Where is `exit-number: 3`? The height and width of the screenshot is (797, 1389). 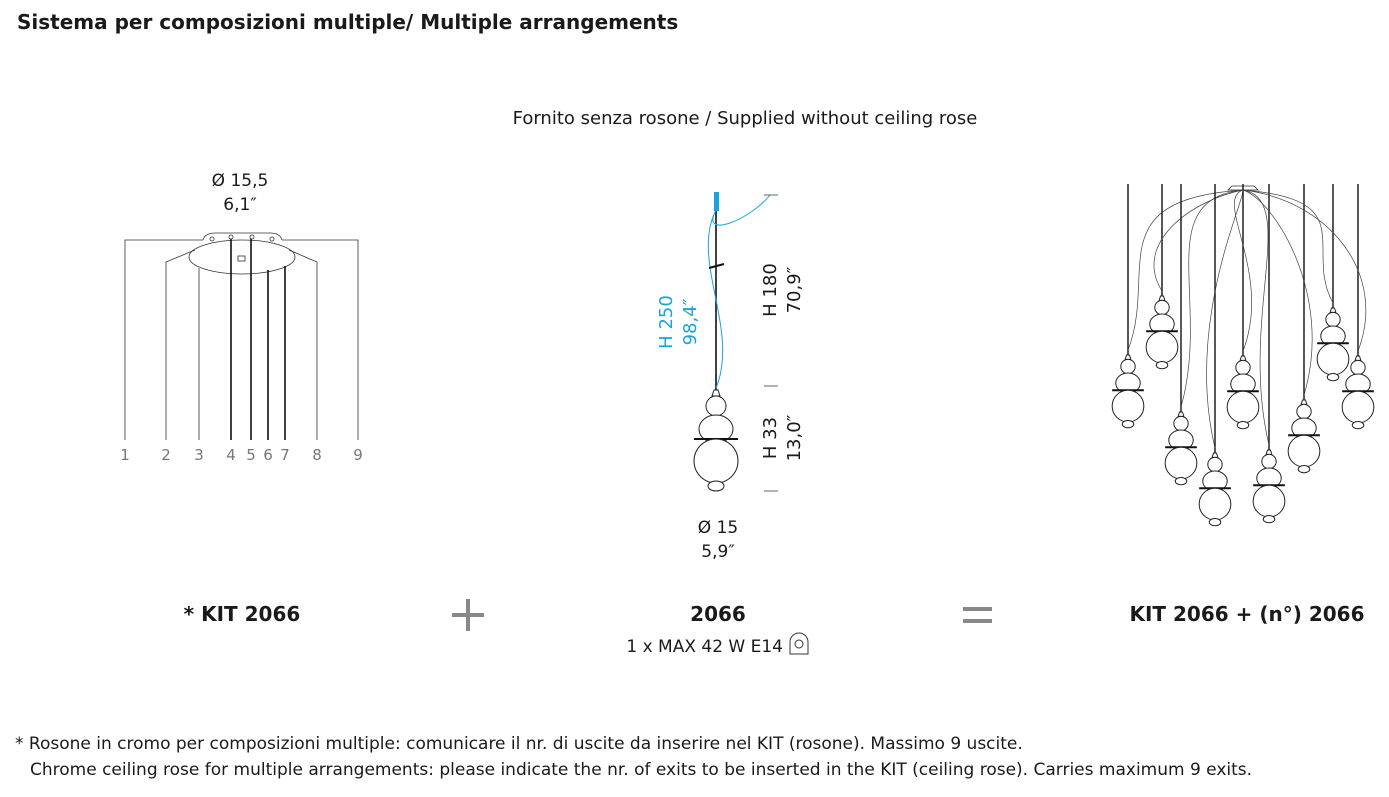 exit-number: 3 is located at coordinates (199, 455).